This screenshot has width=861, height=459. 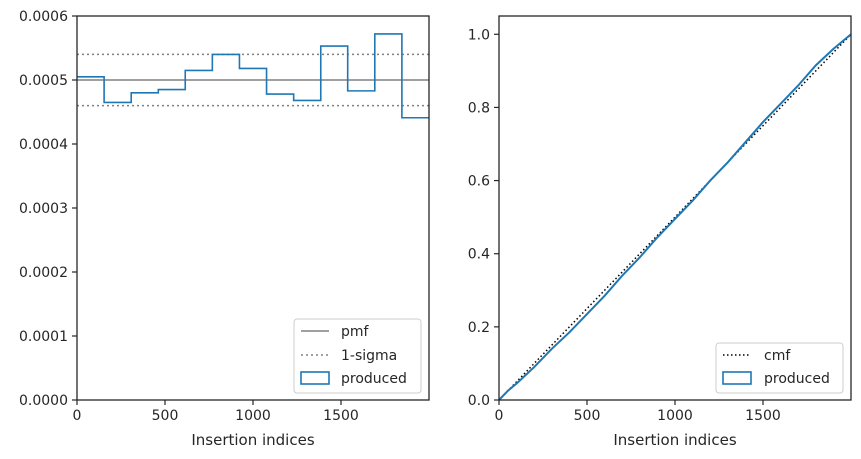 What do you see at coordinates (43, 337) in the screenshot?
I see `y-tick-label: 0.0001` at bounding box center [43, 337].